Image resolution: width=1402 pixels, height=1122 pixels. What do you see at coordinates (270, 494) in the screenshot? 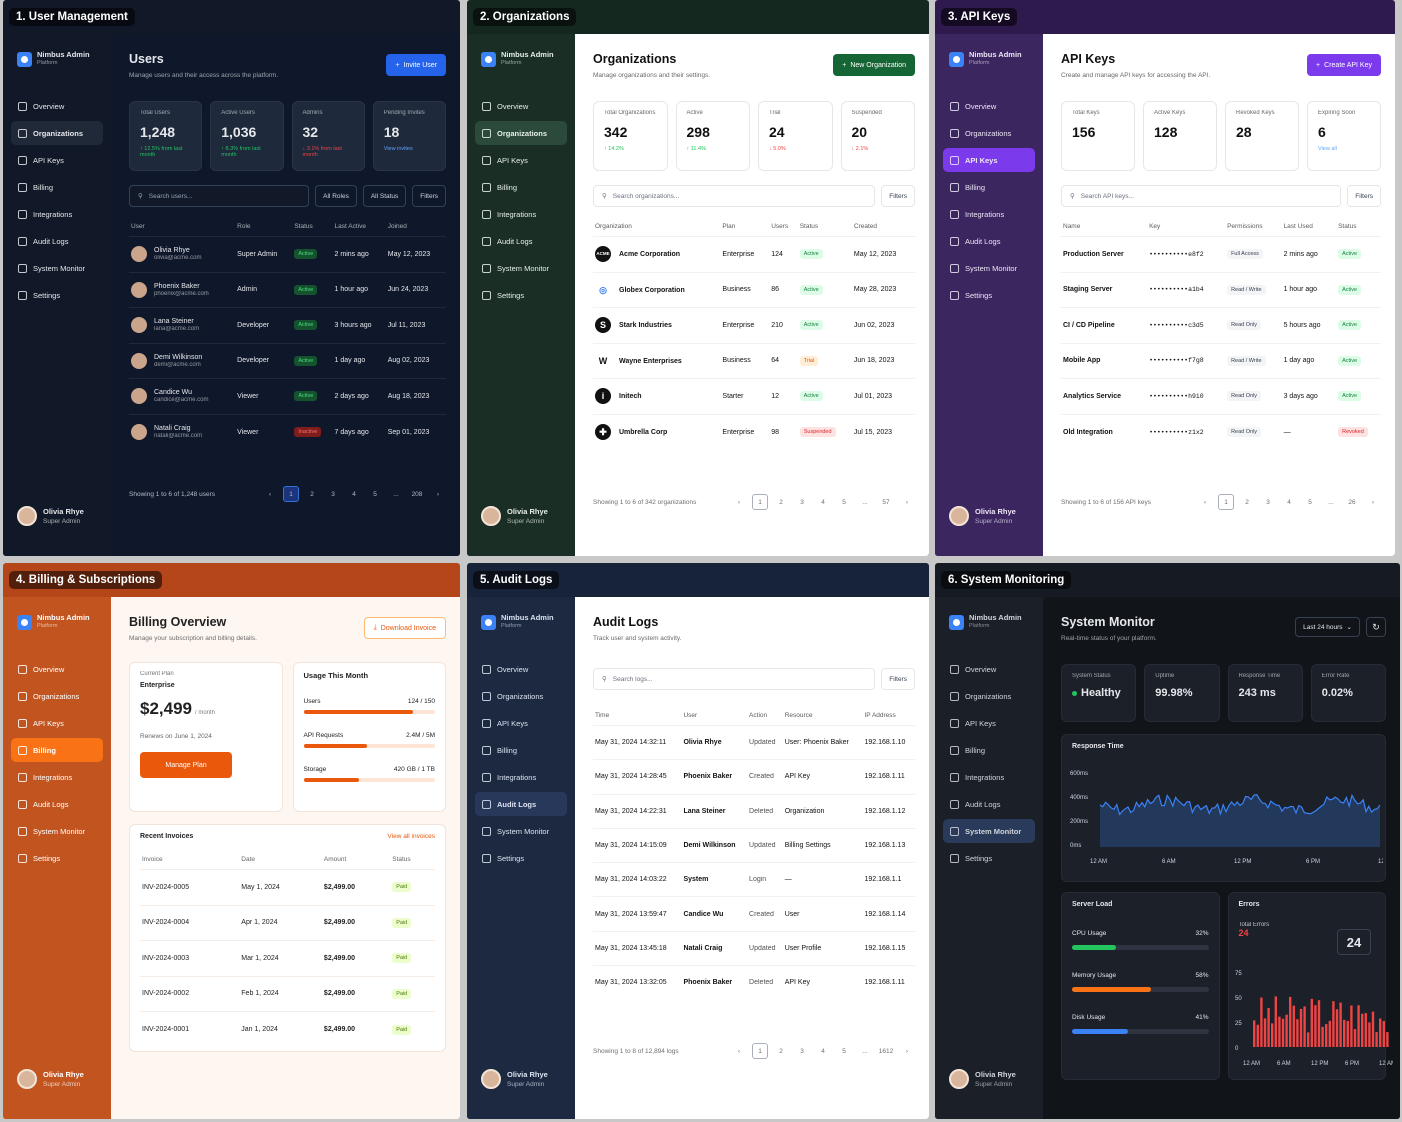
I see `chevron-left-icon: ‹` at bounding box center [270, 494].